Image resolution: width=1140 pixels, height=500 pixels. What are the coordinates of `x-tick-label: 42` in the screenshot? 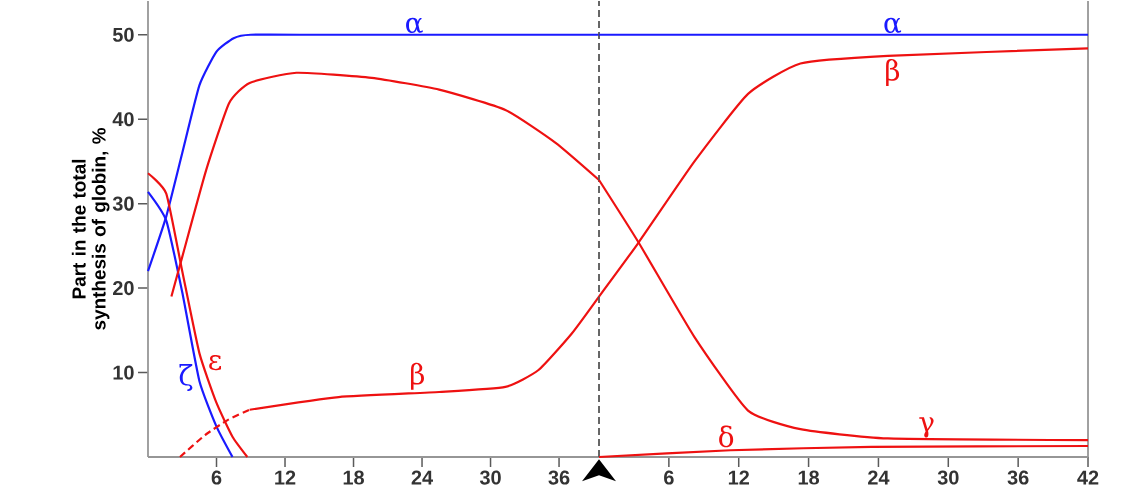 It's located at (1088, 477).